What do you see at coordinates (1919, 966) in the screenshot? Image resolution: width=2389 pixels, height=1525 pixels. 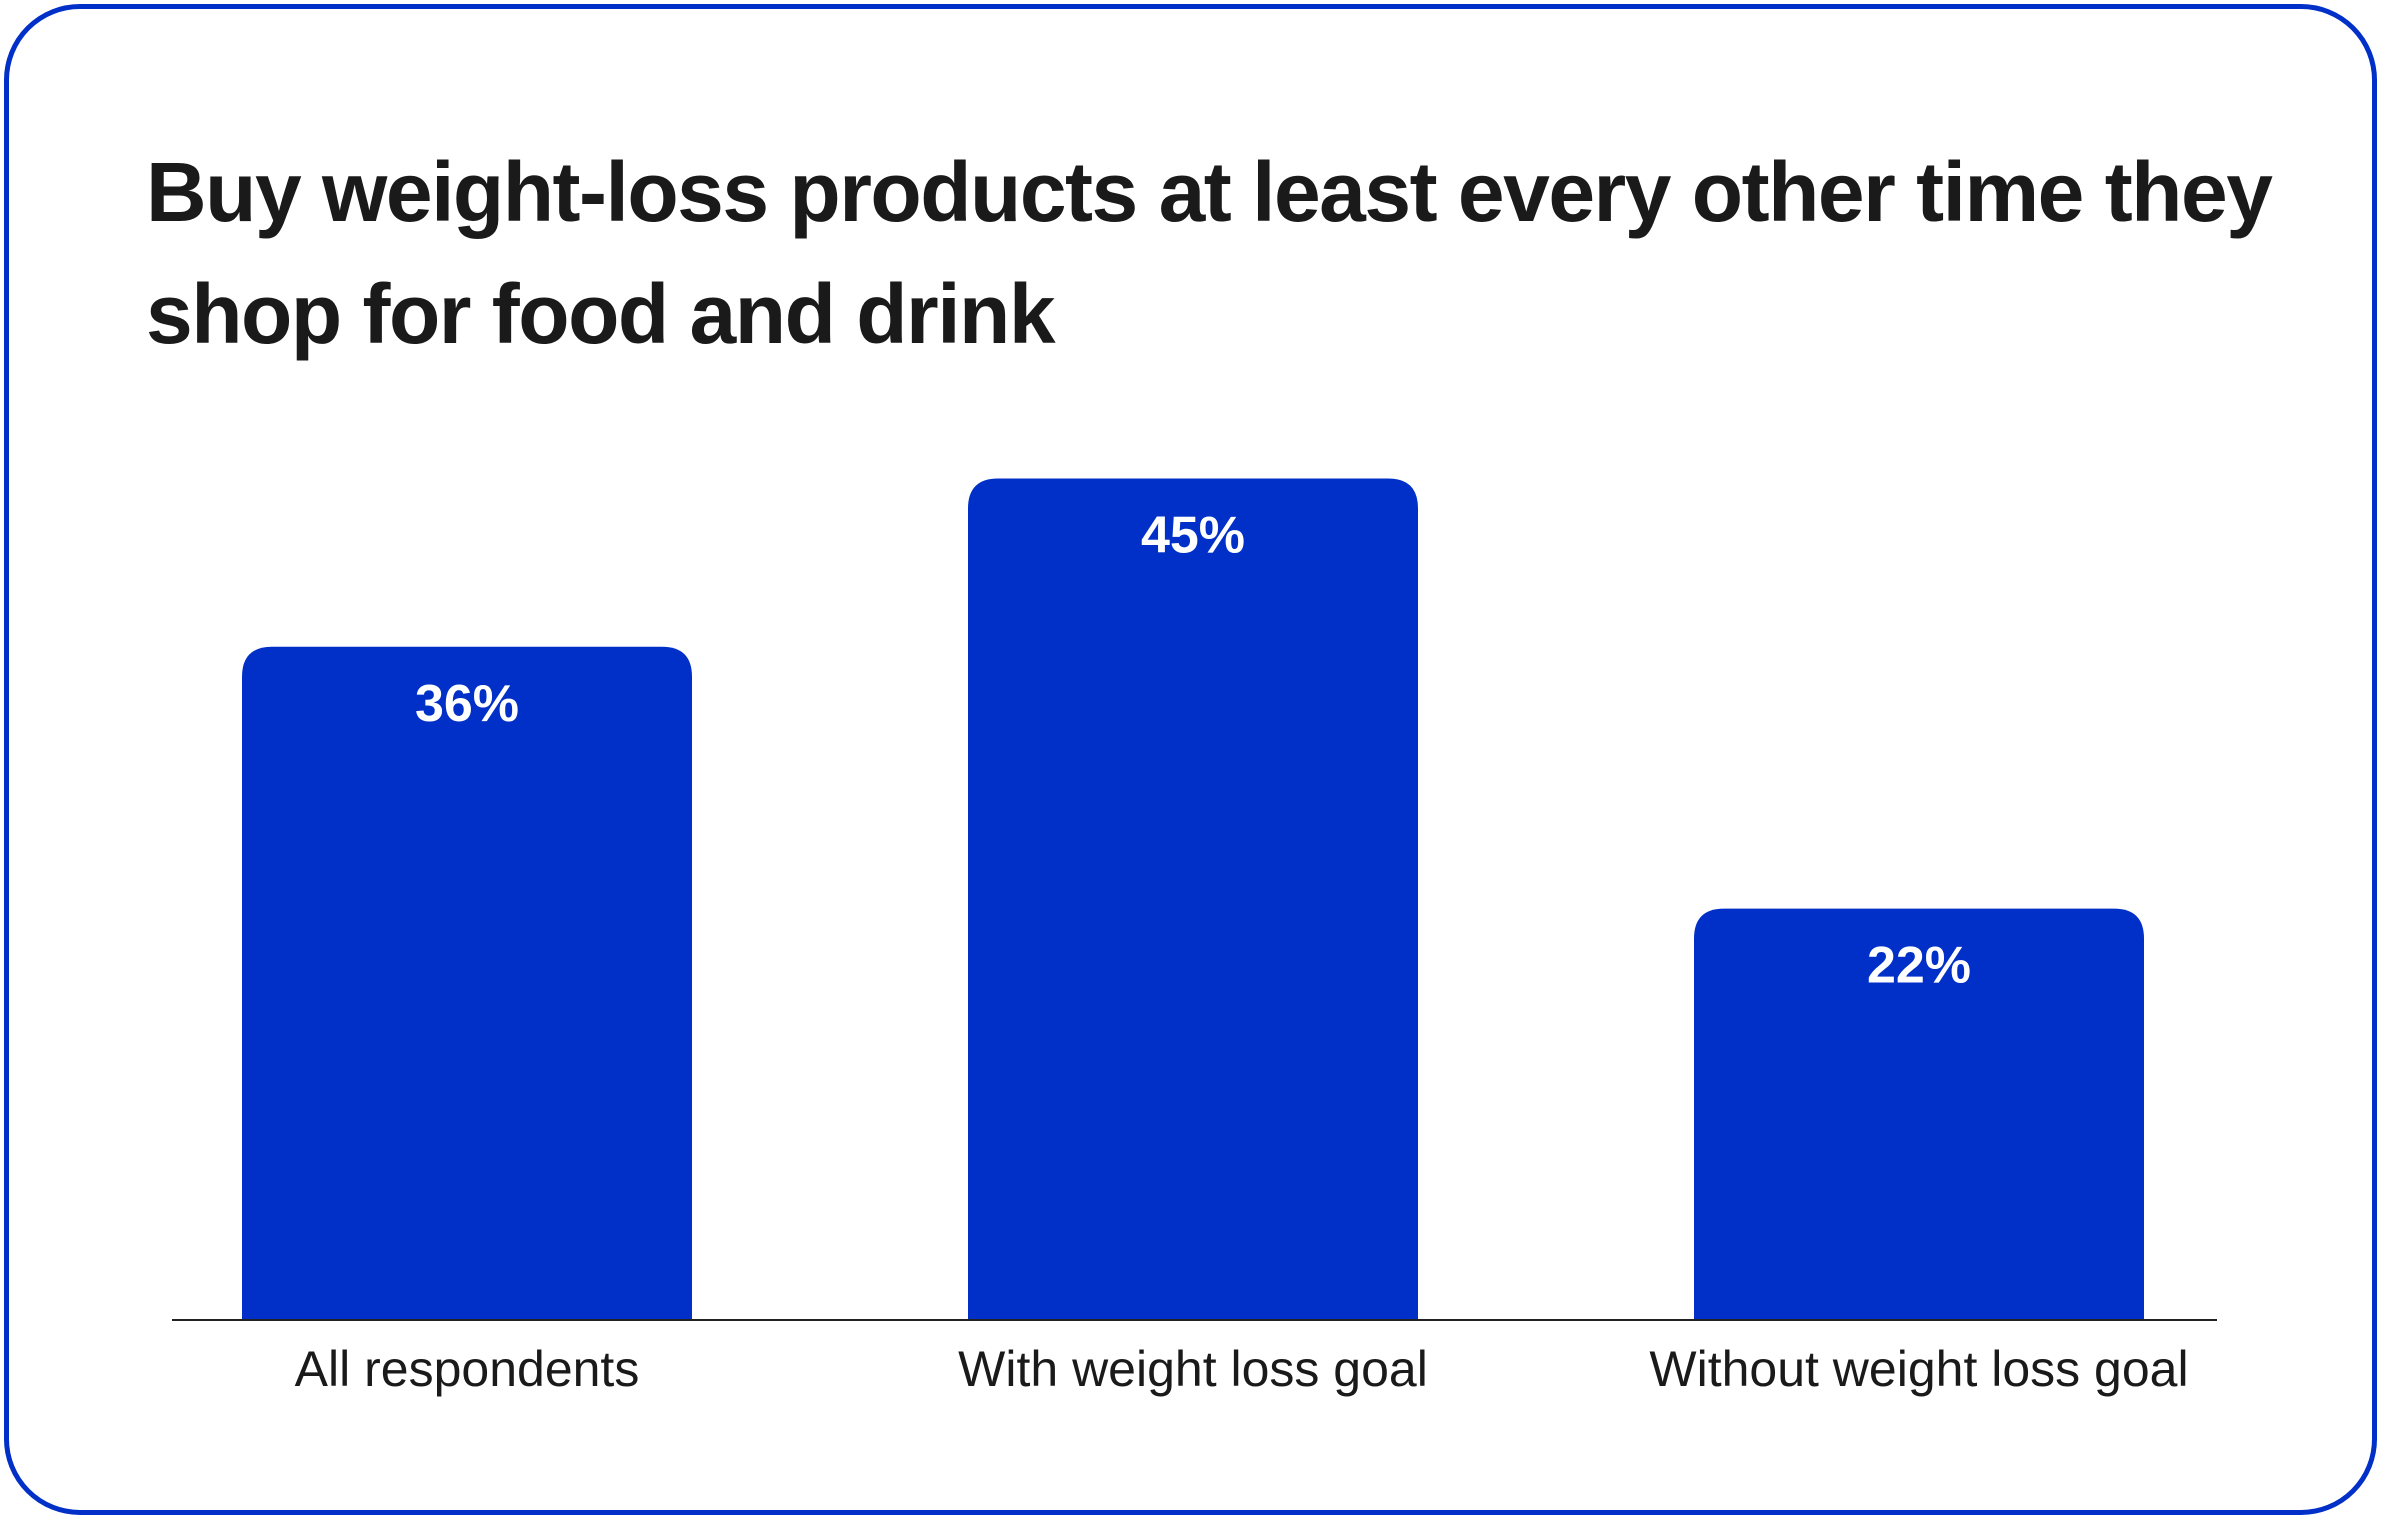 I see `bar-value-label-2: 22%` at bounding box center [1919, 966].